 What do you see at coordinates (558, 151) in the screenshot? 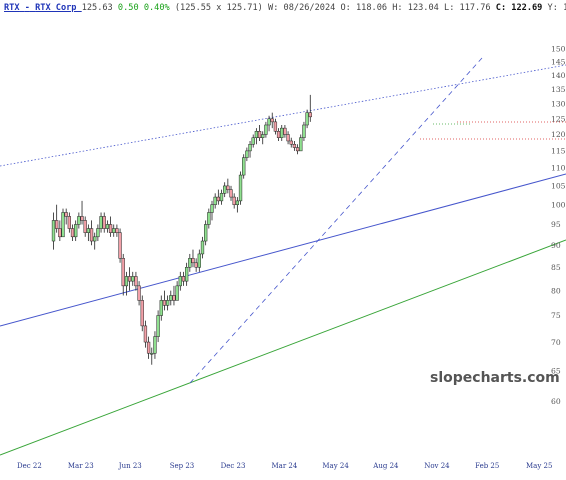
I see `y-tick-label: 115` at bounding box center [558, 151].